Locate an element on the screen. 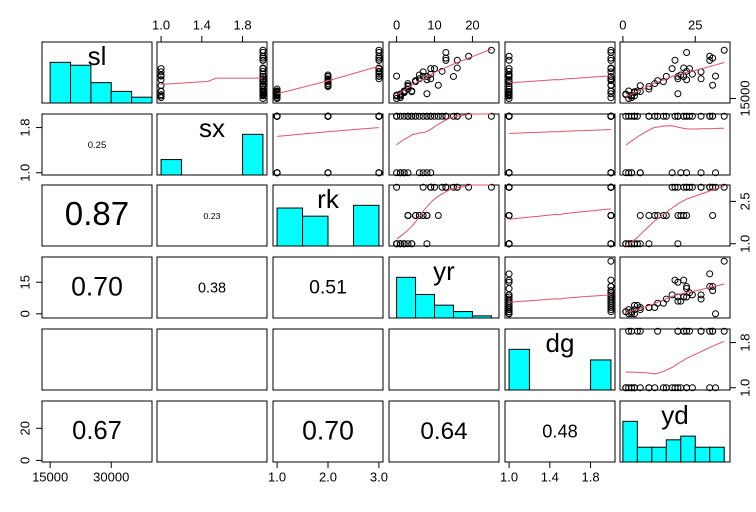 This screenshot has height=512, width=756. x-tick-label: 30000 is located at coordinates (111, 476).